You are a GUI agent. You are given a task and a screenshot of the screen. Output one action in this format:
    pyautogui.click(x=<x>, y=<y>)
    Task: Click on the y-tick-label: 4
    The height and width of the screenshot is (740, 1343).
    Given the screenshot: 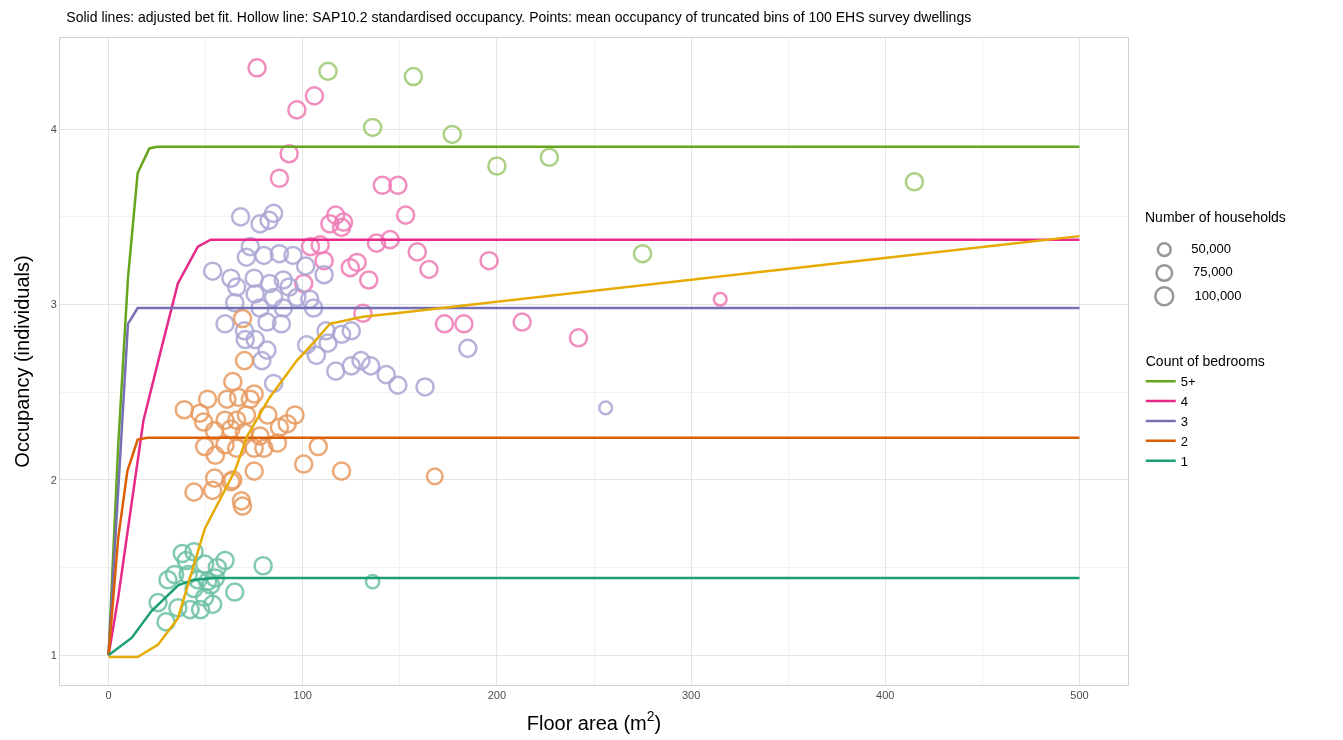 What is the action you would take?
    pyautogui.click(x=53, y=129)
    